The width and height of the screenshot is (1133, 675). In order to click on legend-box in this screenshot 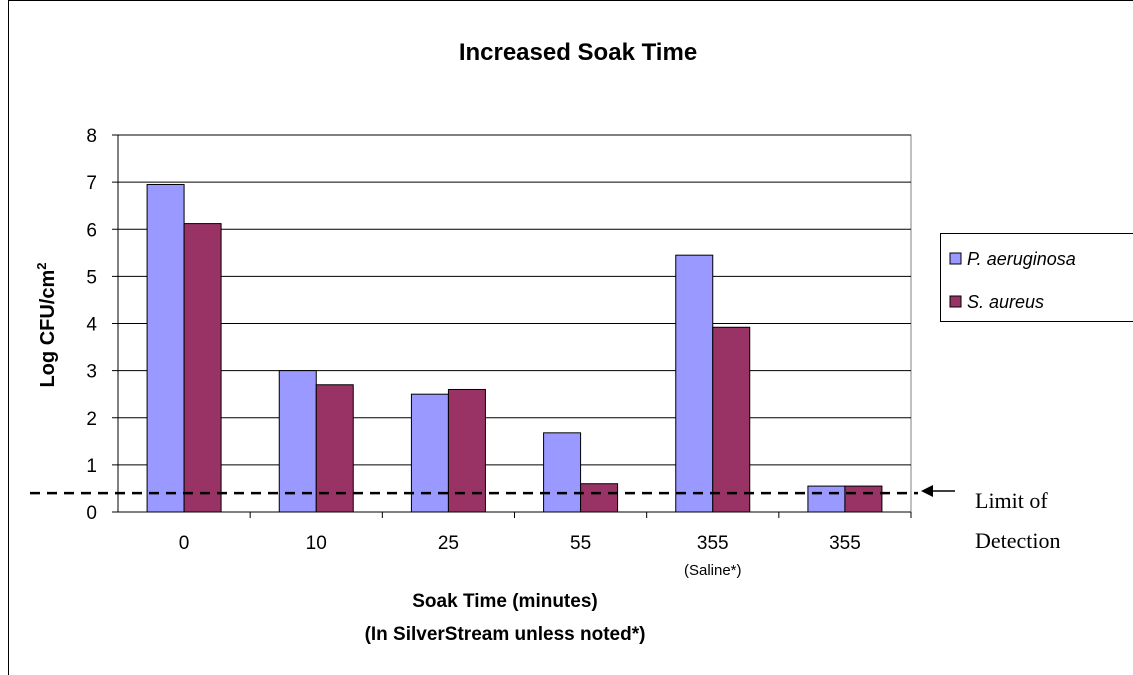, I will do `click(1036, 277)`.